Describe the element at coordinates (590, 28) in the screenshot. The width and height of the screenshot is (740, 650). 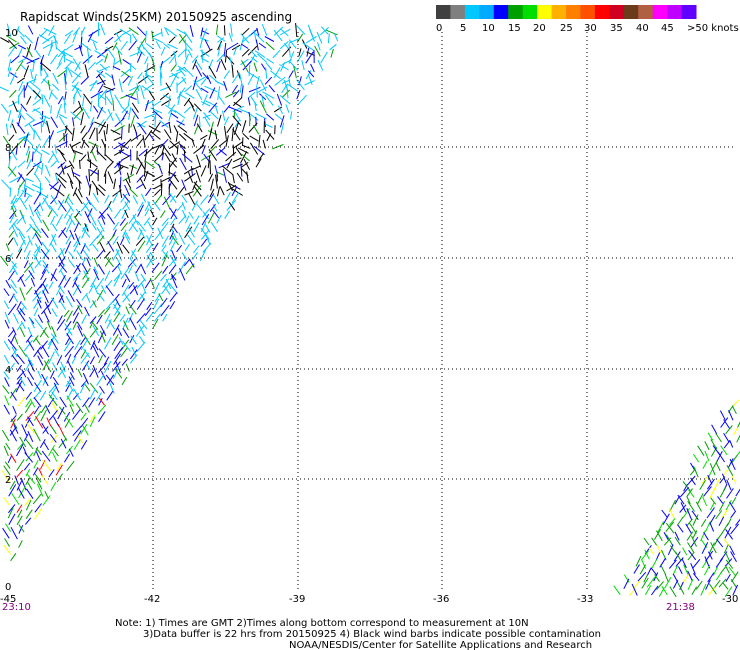
I see `legend-label-30: 30` at that location.